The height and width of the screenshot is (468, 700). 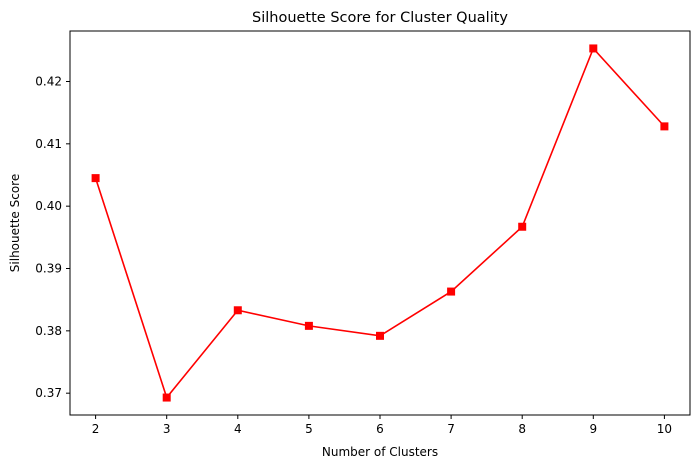 What do you see at coordinates (308, 325) in the screenshot?
I see `data-point-x5` at bounding box center [308, 325].